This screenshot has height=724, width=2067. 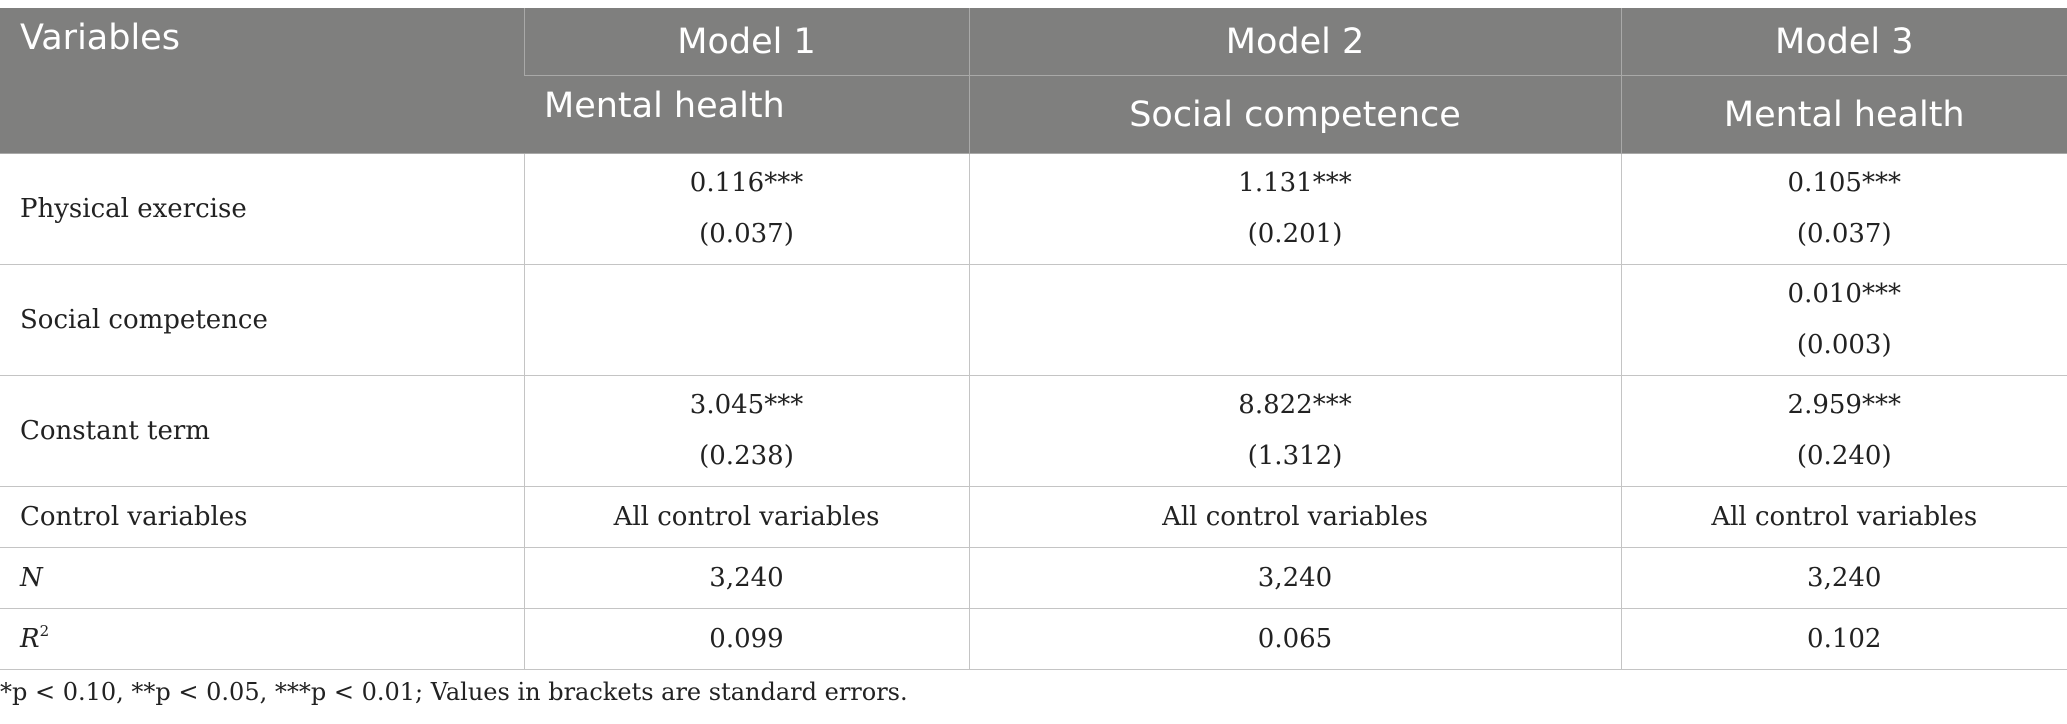 What do you see at coordinates (262, 517) in the screenshot?
I see `row-label: Control variables` at bounding box center [262, 517].